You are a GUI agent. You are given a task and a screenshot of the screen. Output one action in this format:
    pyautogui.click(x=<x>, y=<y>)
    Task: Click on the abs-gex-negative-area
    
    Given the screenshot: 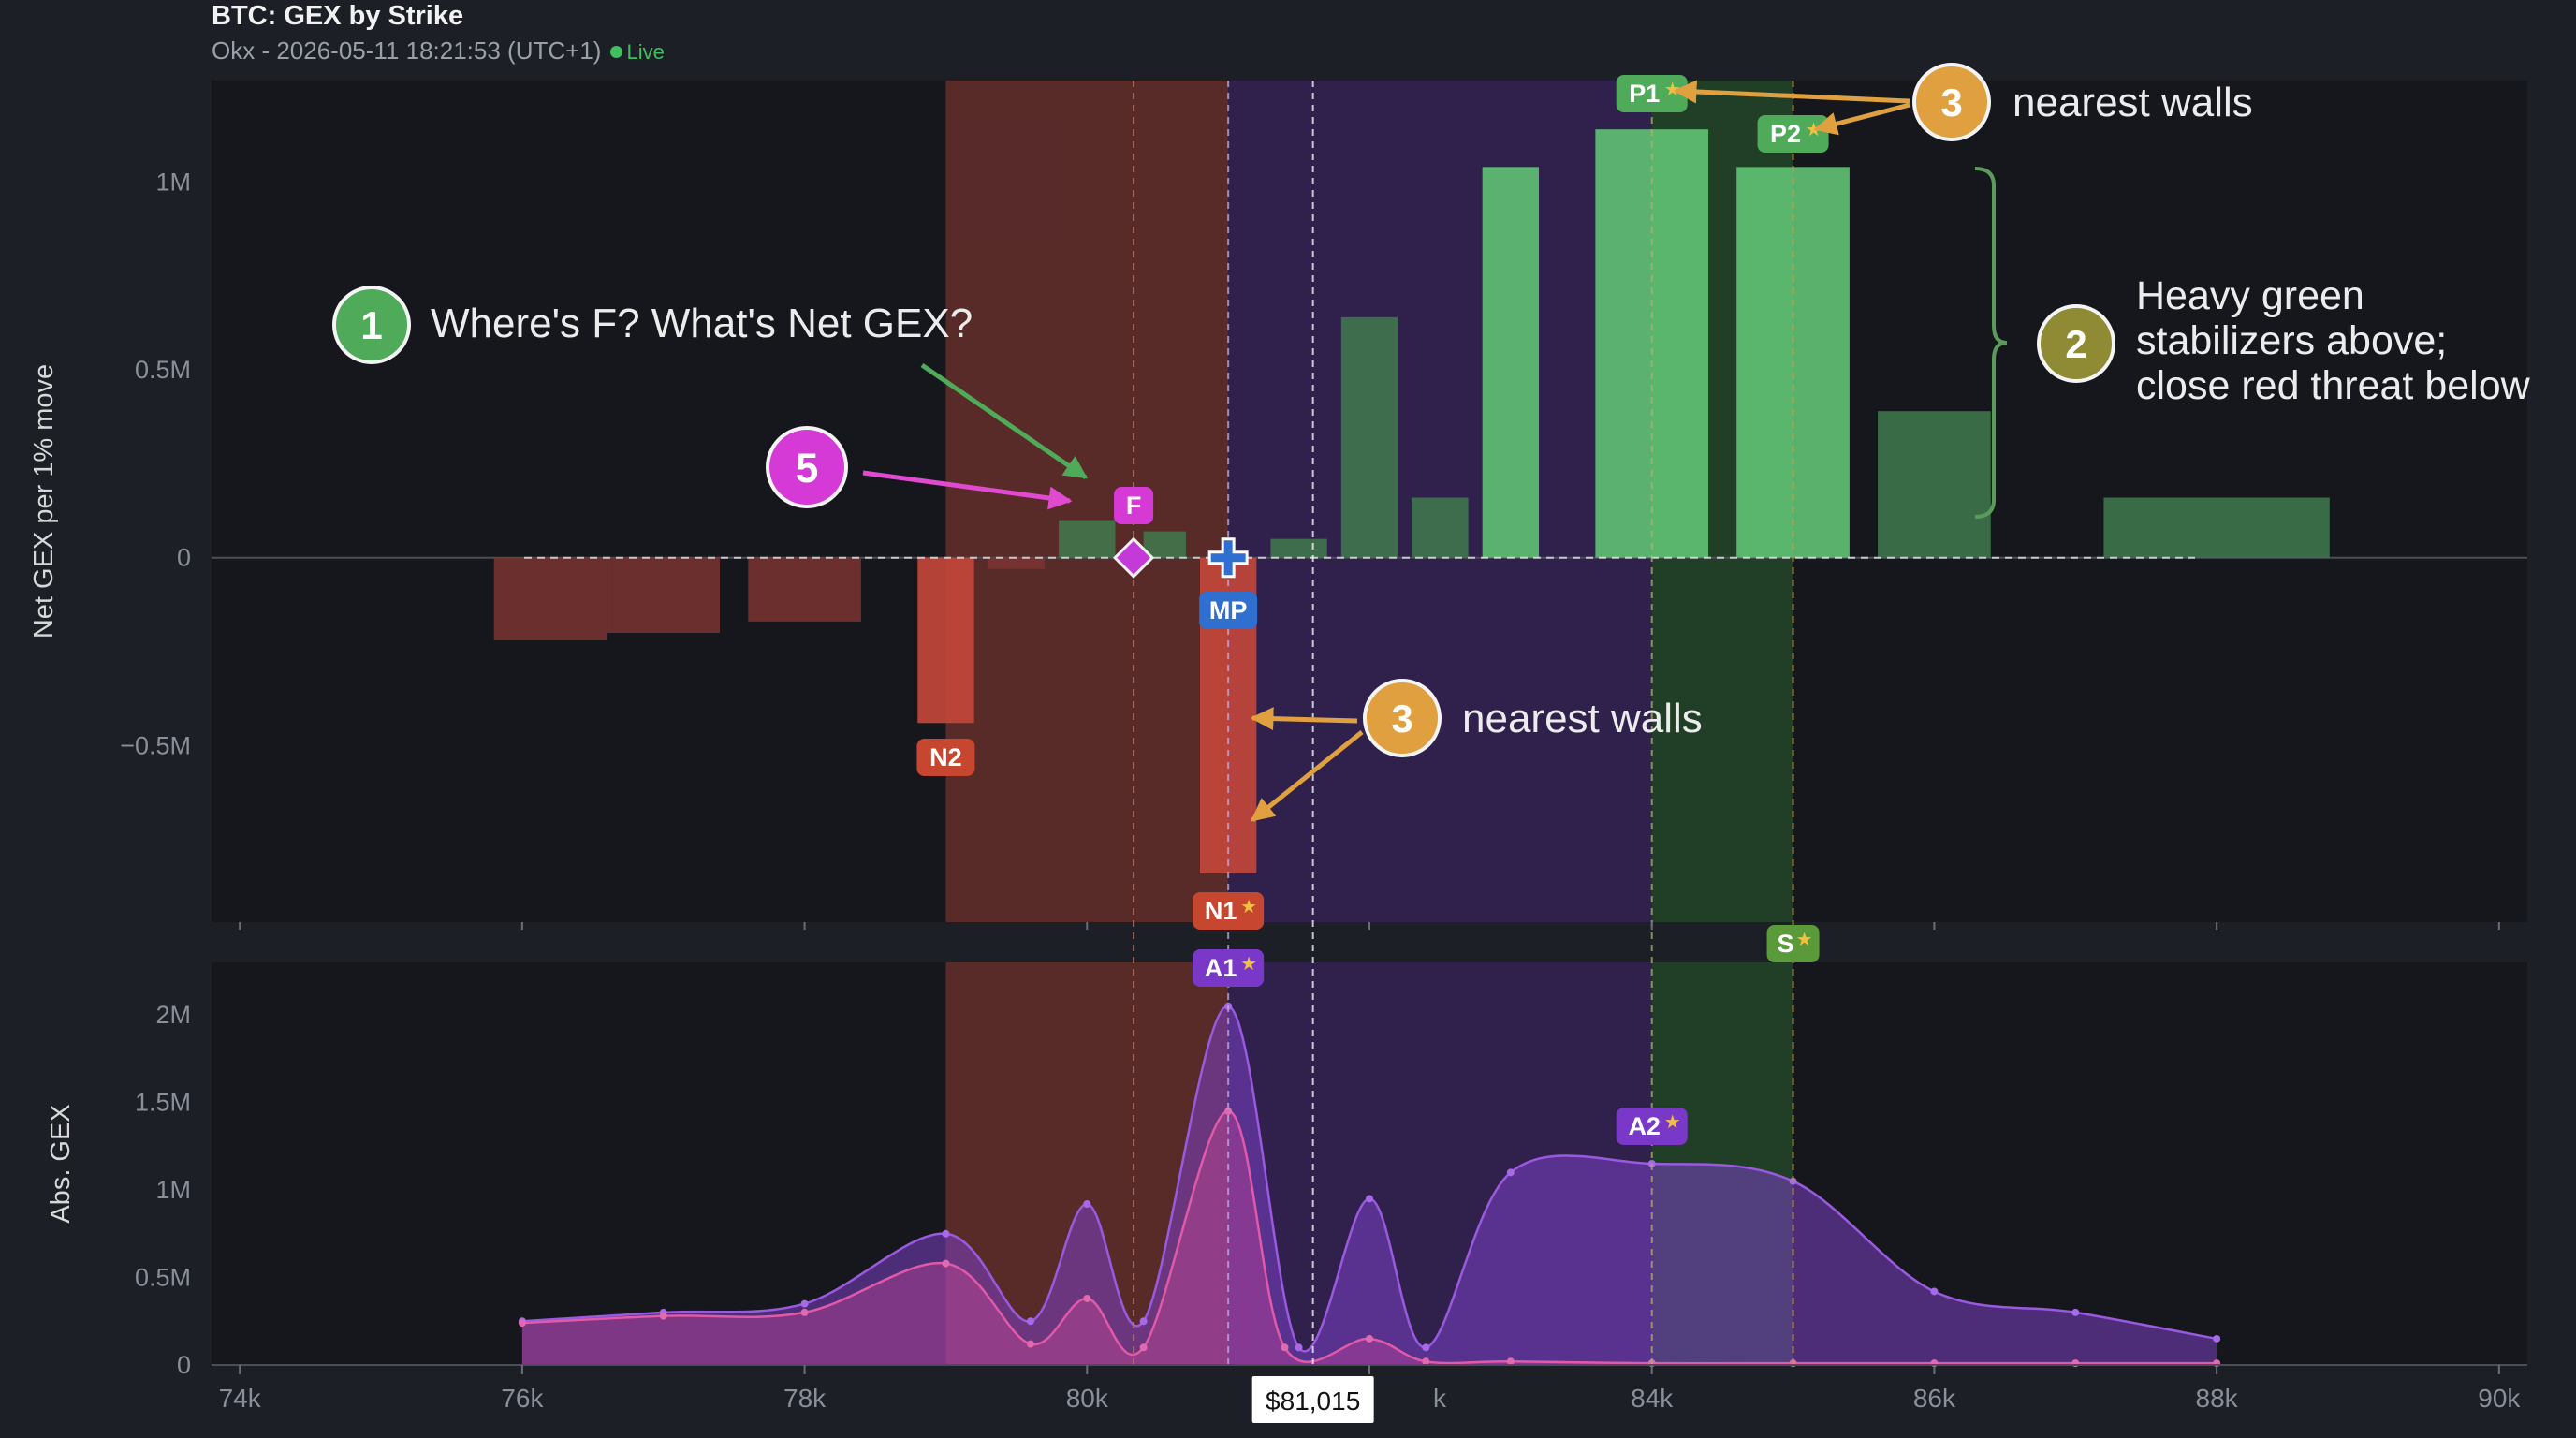 What is the action you would take?
    pyautogui.click(x=1369, y=1237)
    